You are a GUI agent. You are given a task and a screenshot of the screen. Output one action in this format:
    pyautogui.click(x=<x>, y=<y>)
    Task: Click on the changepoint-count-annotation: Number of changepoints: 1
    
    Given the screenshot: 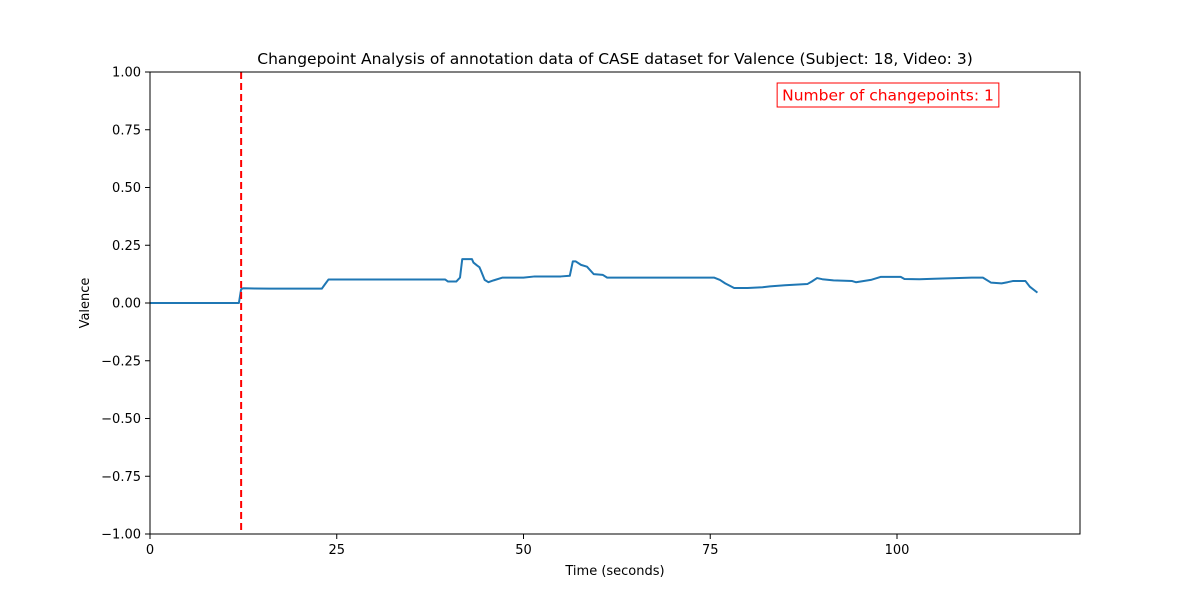 What is the action you would take?
    pyautogui.click(x=888, y=95)
    